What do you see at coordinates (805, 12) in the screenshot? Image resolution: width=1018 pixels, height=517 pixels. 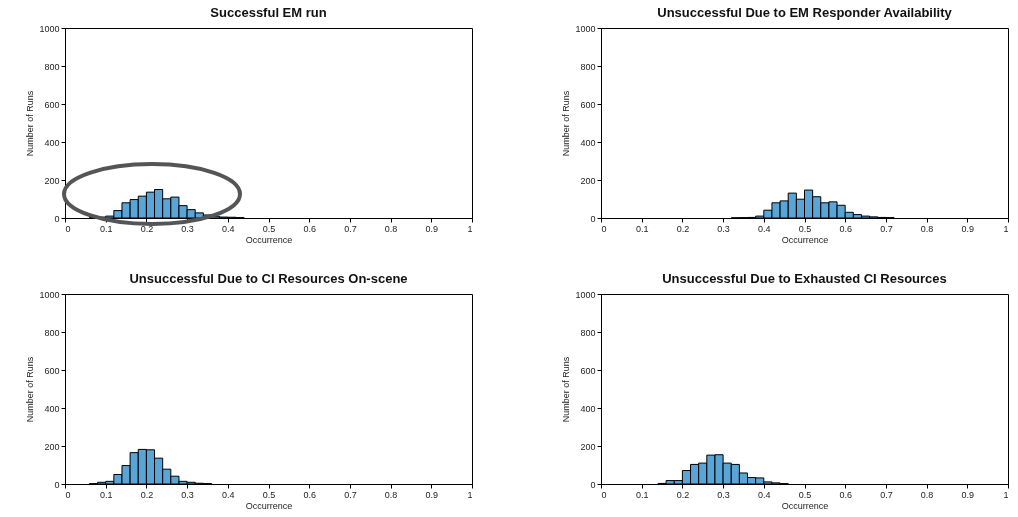 I see `chart-title: Unsuccessful Due to EM Responder Availability` at bounding box center [805, 12].